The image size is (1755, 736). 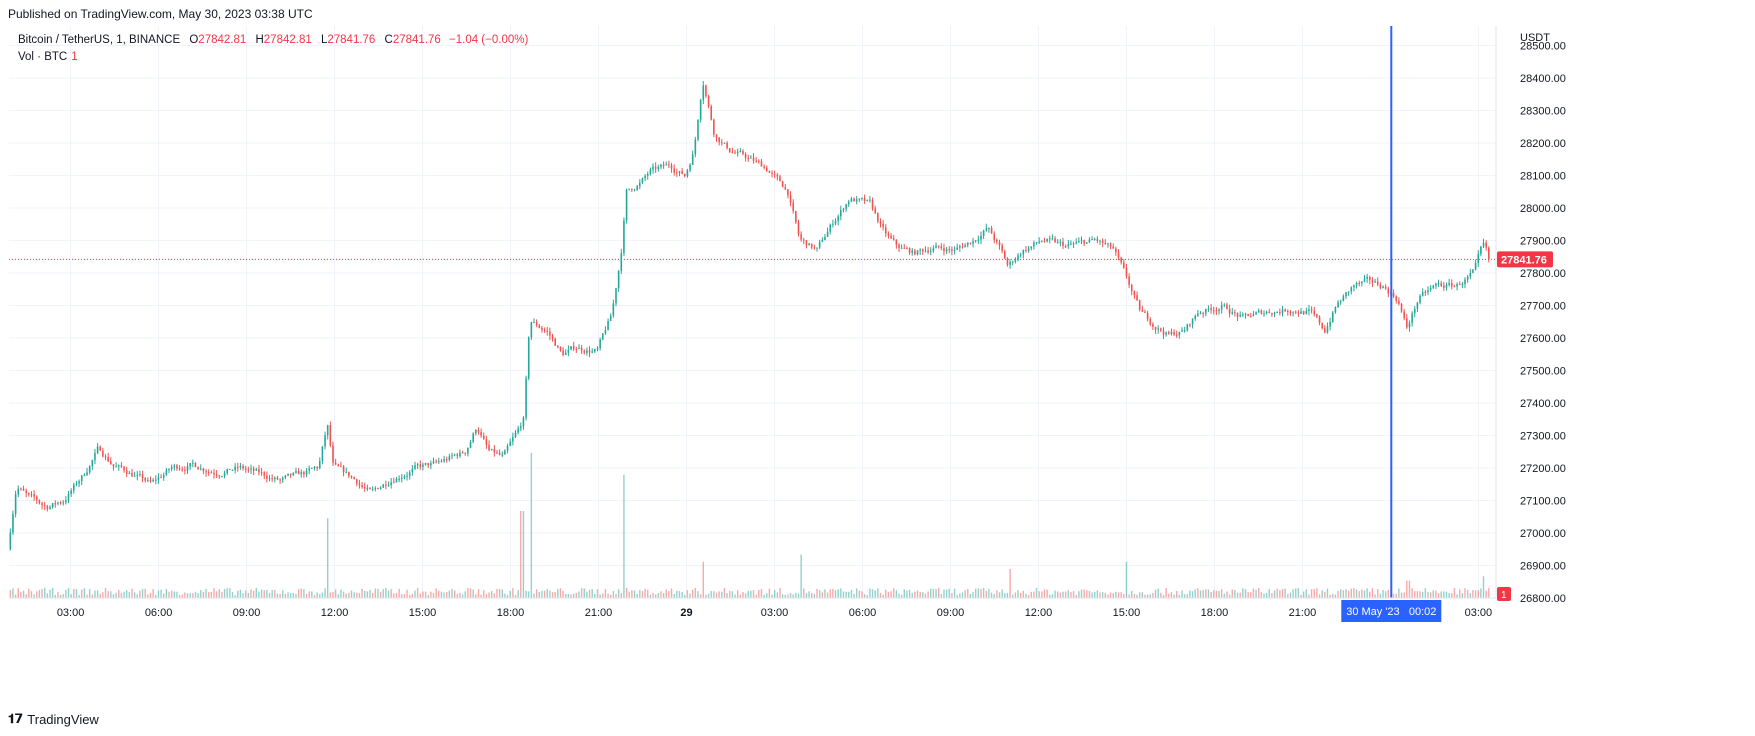 What do you see at coordinates (1504, 595) in the screenshot?
I see `volume-badge-label: 1` at bounding box center [1504, 595].